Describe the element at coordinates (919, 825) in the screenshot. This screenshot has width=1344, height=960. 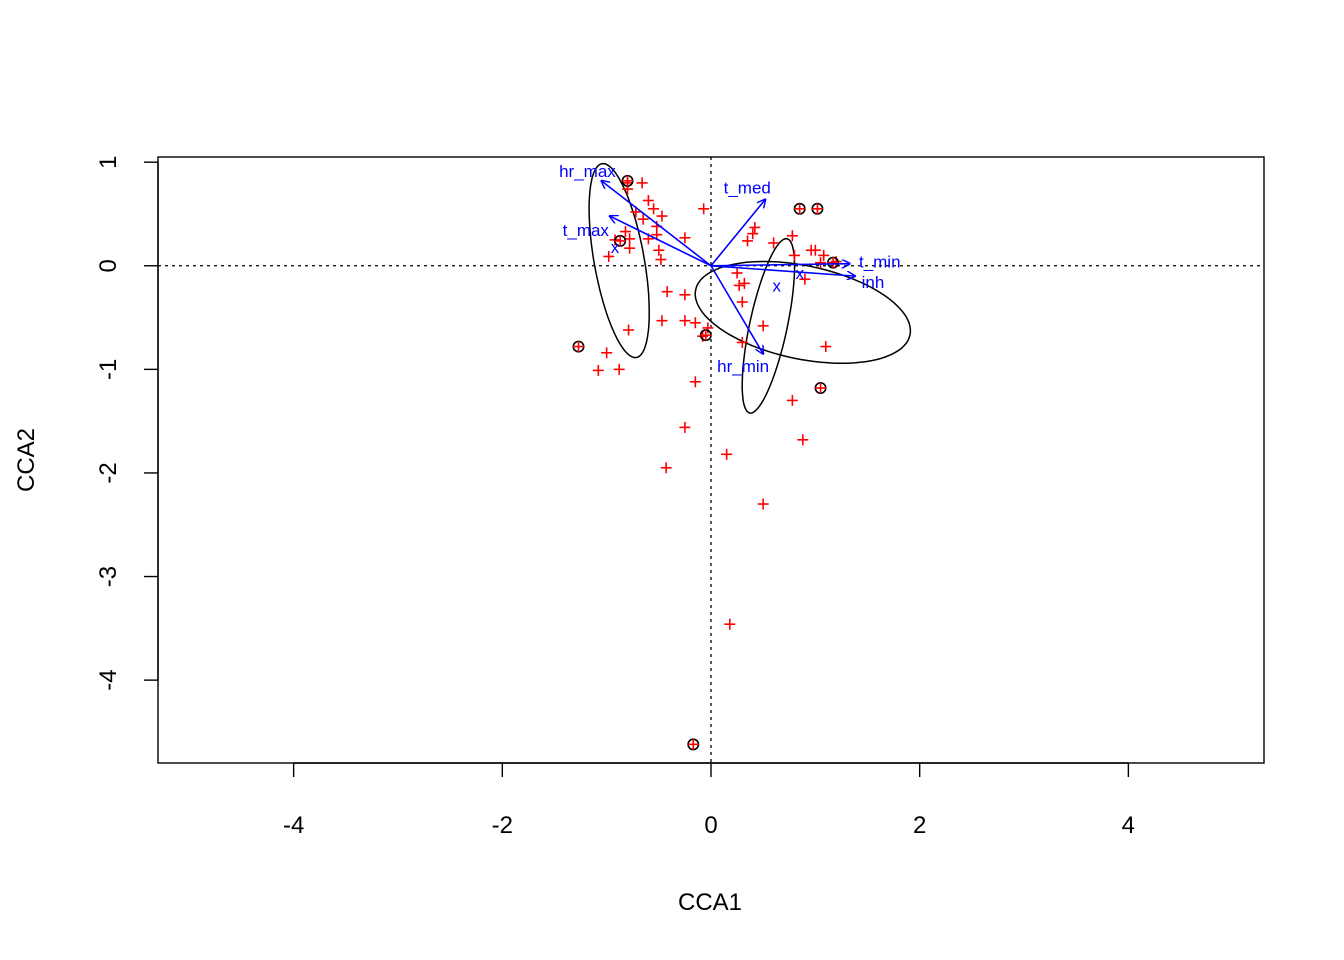
I see `x-tick-label: 2` at that location.